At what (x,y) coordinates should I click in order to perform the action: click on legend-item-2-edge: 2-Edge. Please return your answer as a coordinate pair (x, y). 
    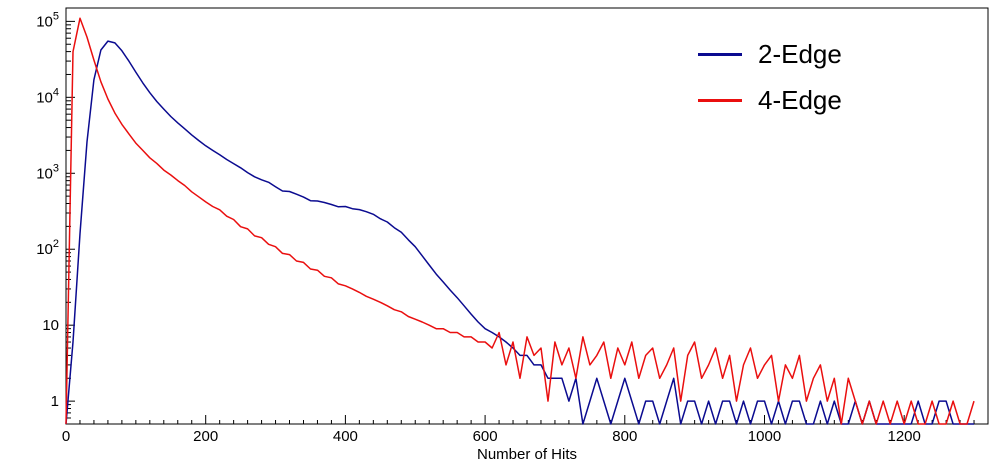
    Looking at the image, I should click on (770, 54).